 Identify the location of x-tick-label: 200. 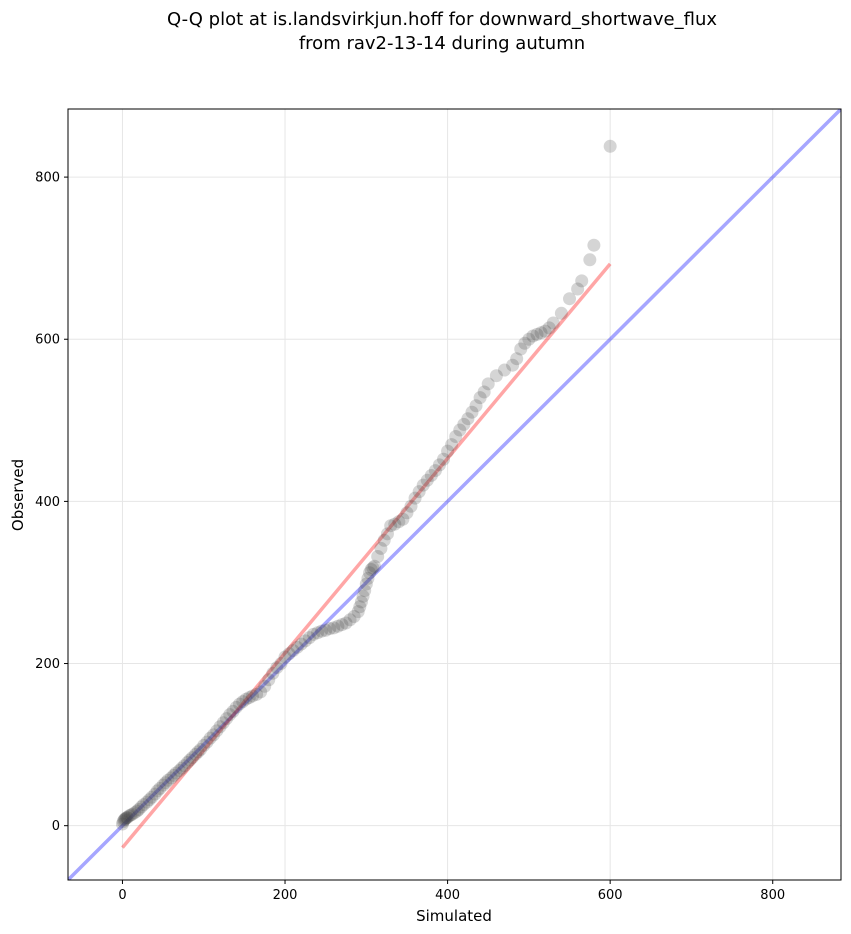
(285, 895).